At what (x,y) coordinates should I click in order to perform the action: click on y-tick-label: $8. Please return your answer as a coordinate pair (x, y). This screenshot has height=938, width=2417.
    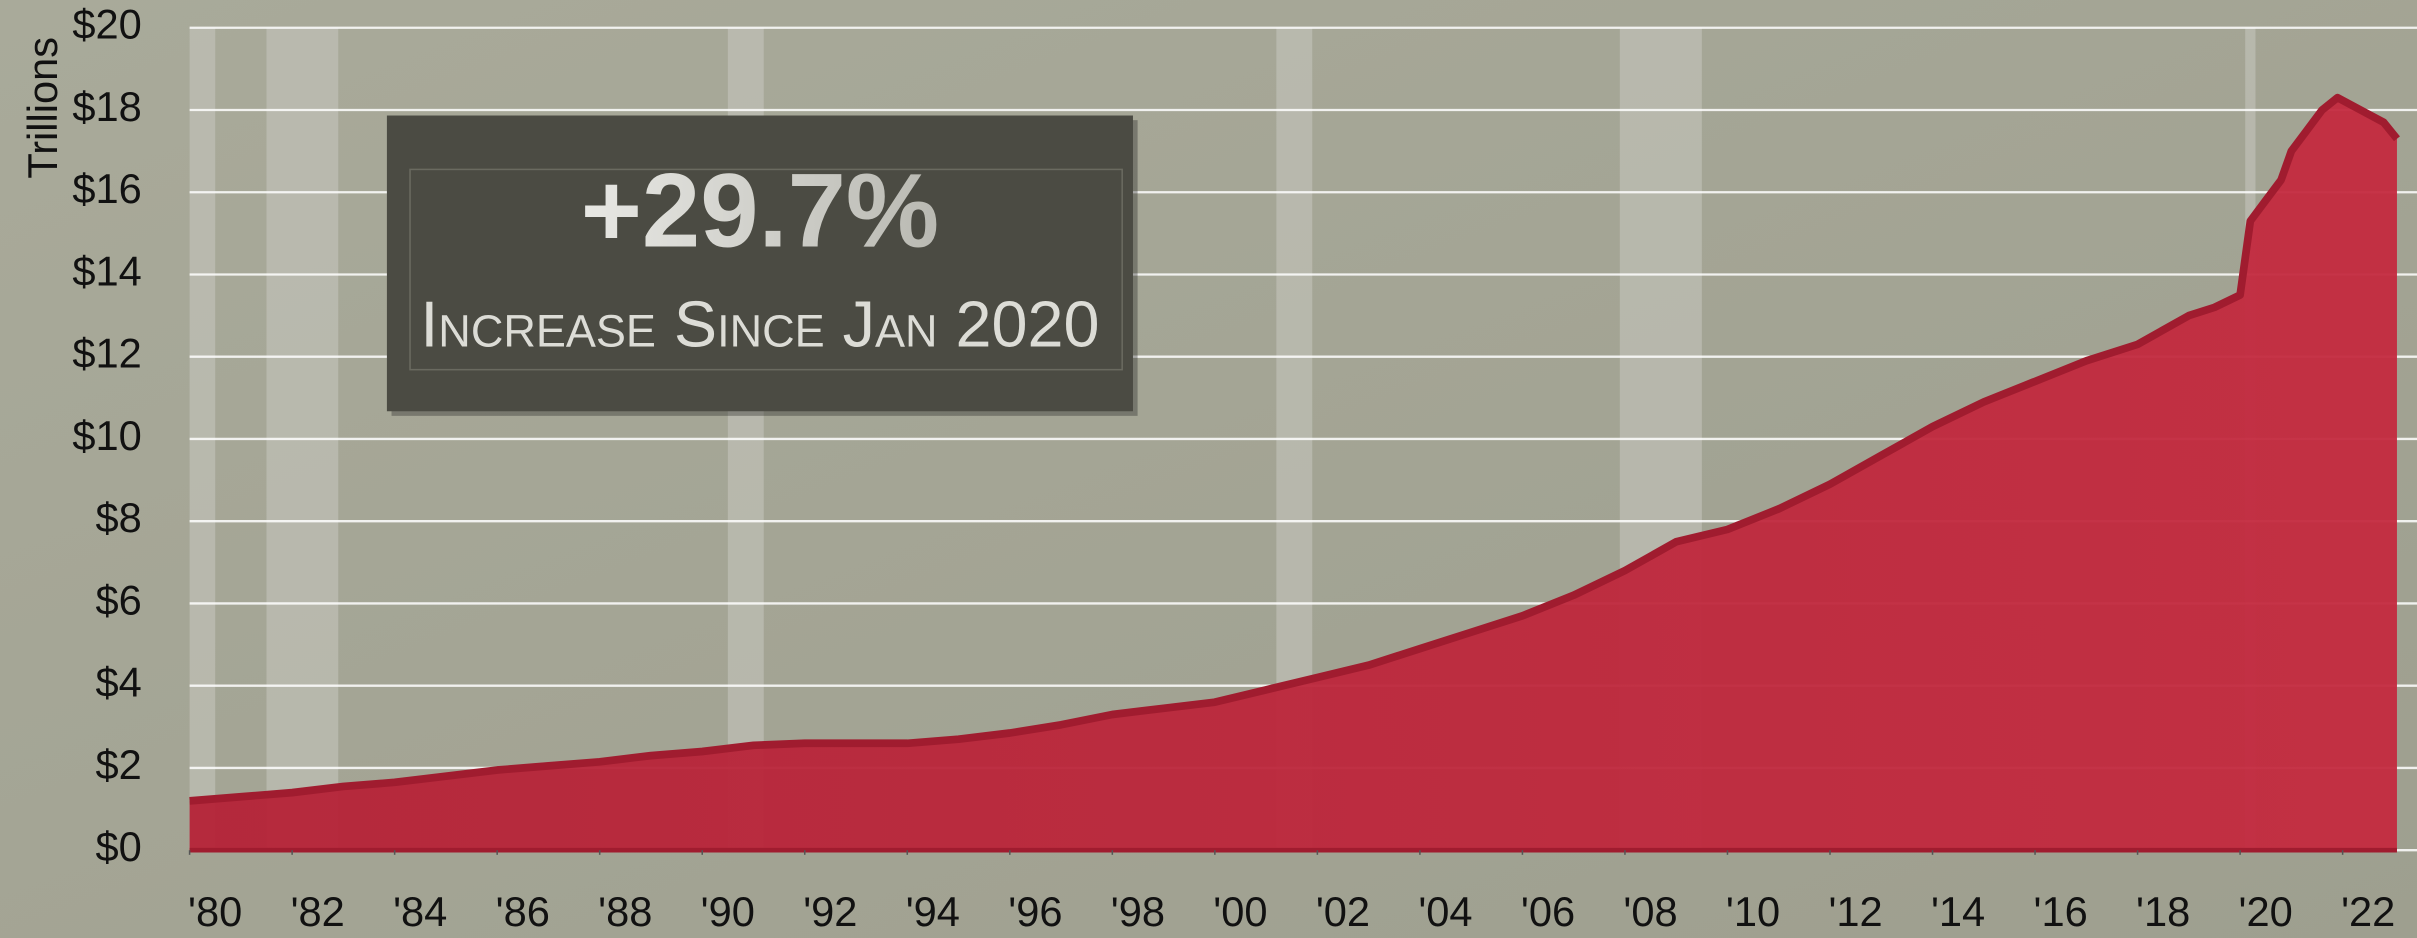
    Looking at the image, I should click on (119, 517).